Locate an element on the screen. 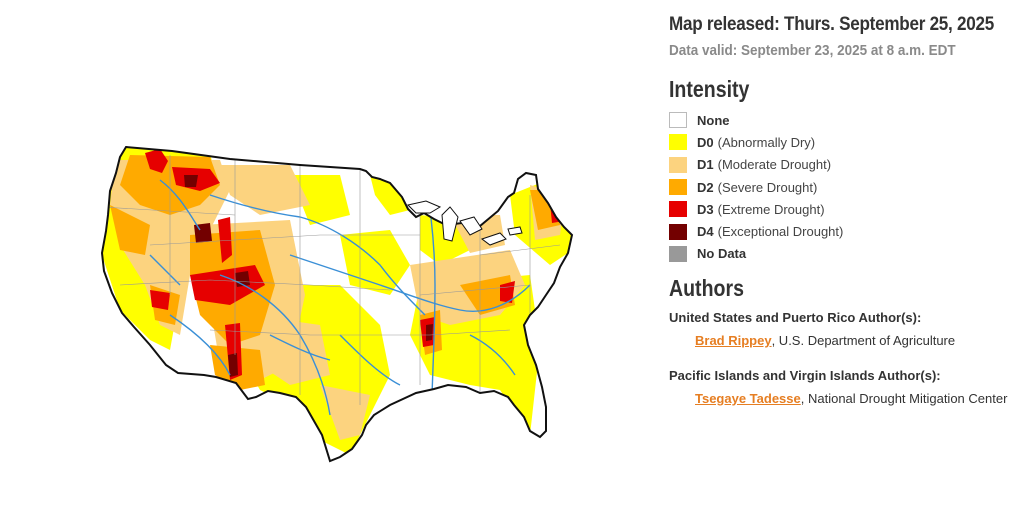  legend-row: D3 (Extreme Drought) is located at coordinates (844, 209).